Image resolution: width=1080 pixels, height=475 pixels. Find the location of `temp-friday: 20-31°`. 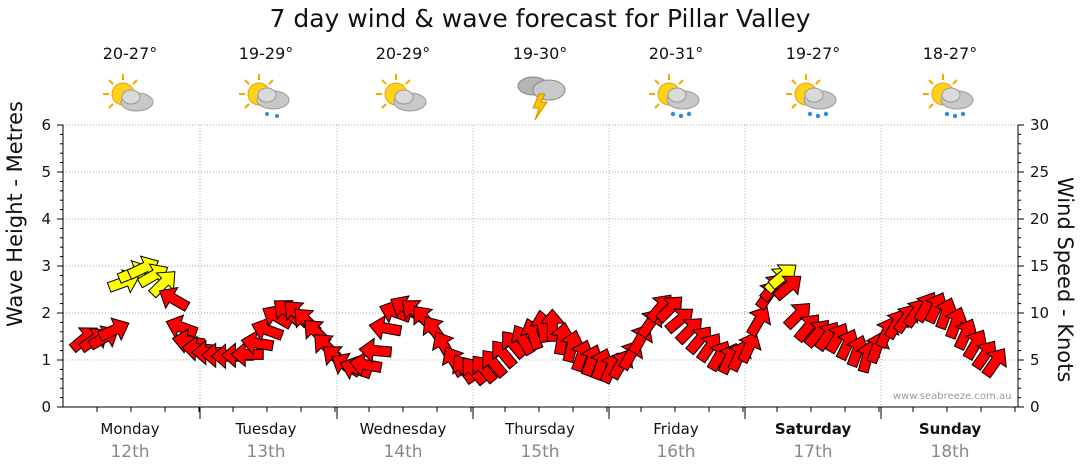

temp-friday: 20-31° is located at coordinates (676, 53).